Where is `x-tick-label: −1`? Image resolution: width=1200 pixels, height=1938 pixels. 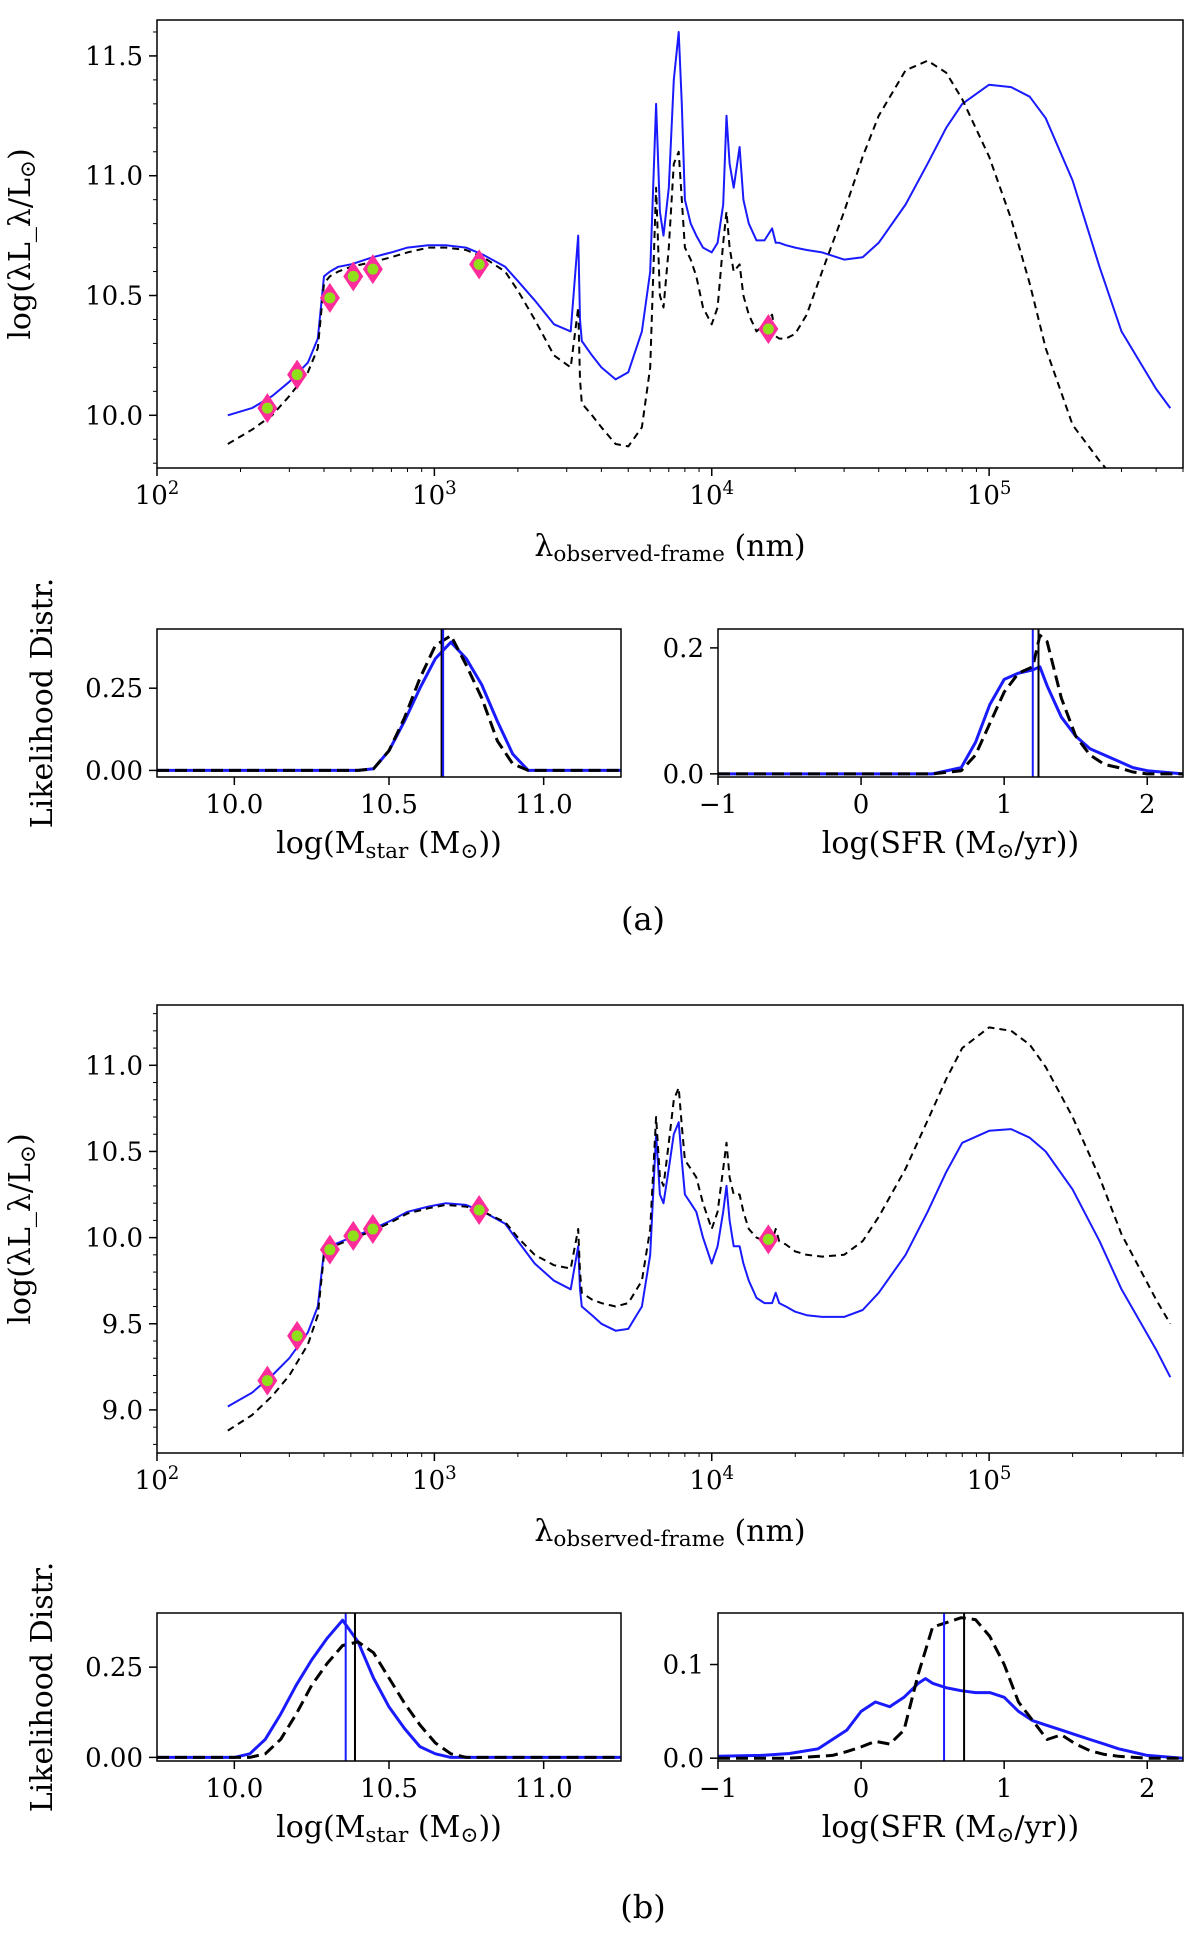 x-tick-label: −1 is located at coordinates (718, 1789).